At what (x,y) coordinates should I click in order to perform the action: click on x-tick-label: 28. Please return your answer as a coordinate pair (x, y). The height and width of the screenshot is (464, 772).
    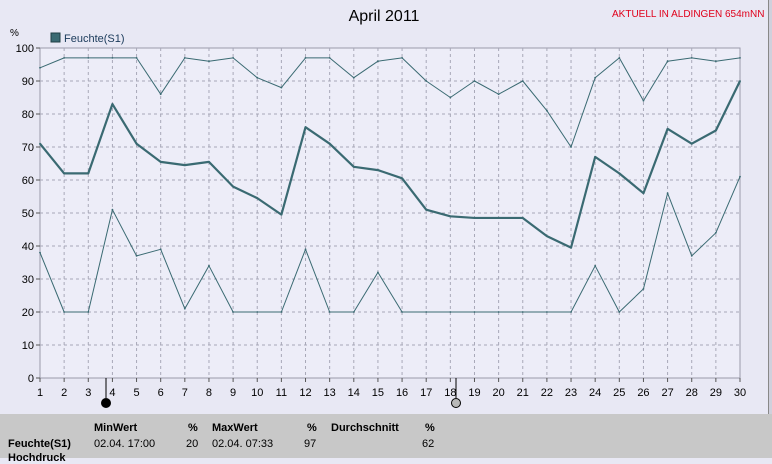
    Looking at the image, I should click on (692, 393).